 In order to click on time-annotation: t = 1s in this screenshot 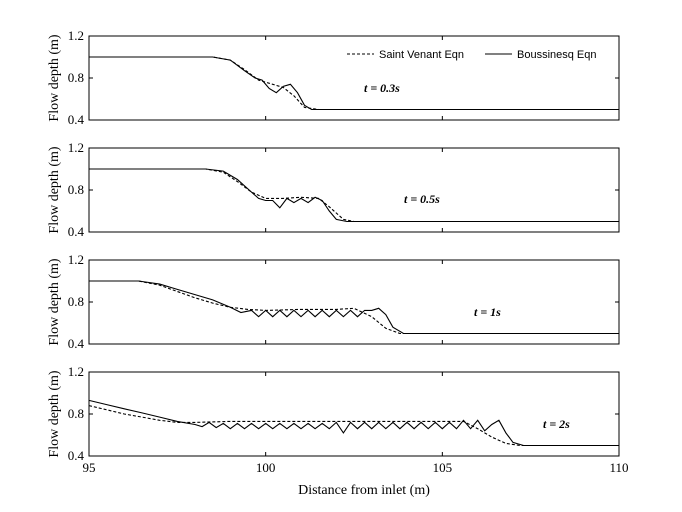, I will do `click(487, 312)`.